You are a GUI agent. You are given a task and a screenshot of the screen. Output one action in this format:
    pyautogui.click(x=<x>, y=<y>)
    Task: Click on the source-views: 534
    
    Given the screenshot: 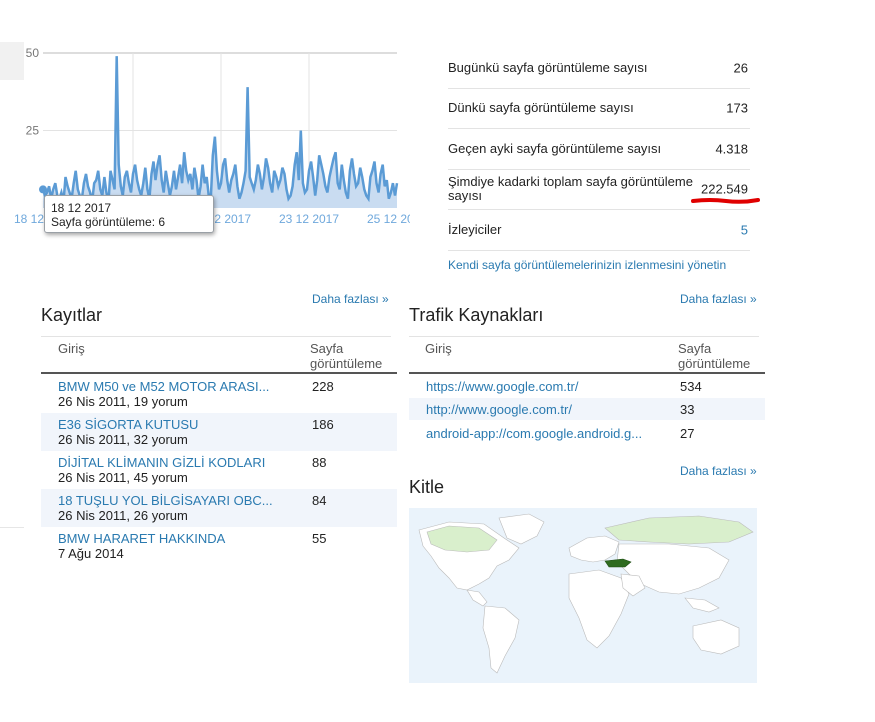 What is the action you would take?
    pyautogui.click(x=691, y=386)
    